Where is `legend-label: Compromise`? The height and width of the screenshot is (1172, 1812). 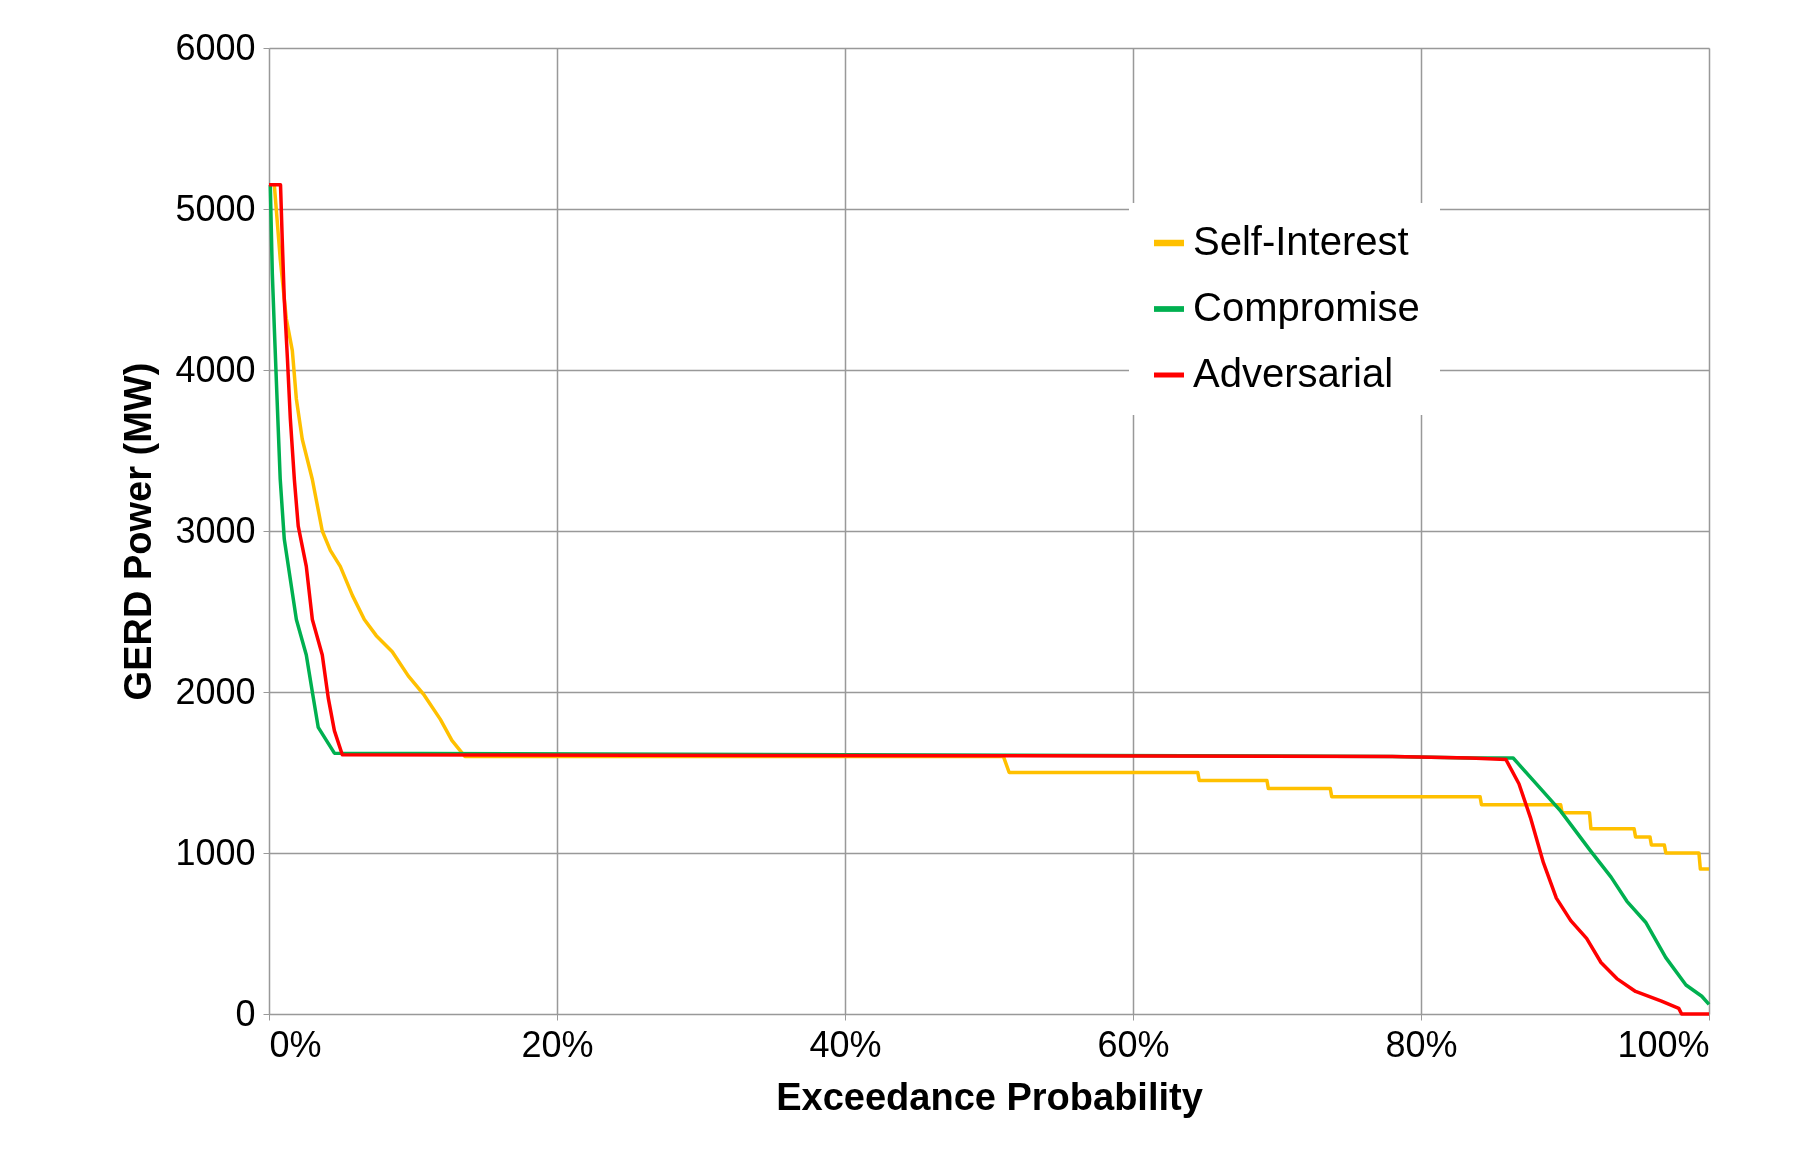 legend-label: Compromise is located at coordinates (1306, 307).